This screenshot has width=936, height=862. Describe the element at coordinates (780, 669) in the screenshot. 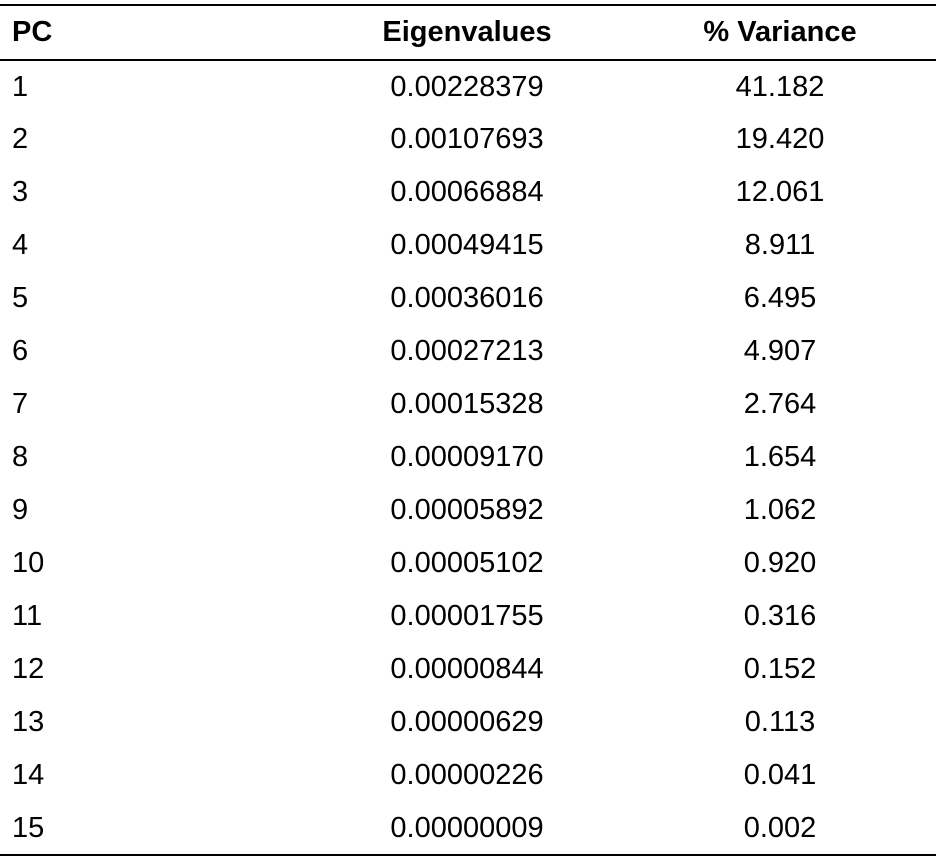

I see `cell-variance: 0.152` at that location.